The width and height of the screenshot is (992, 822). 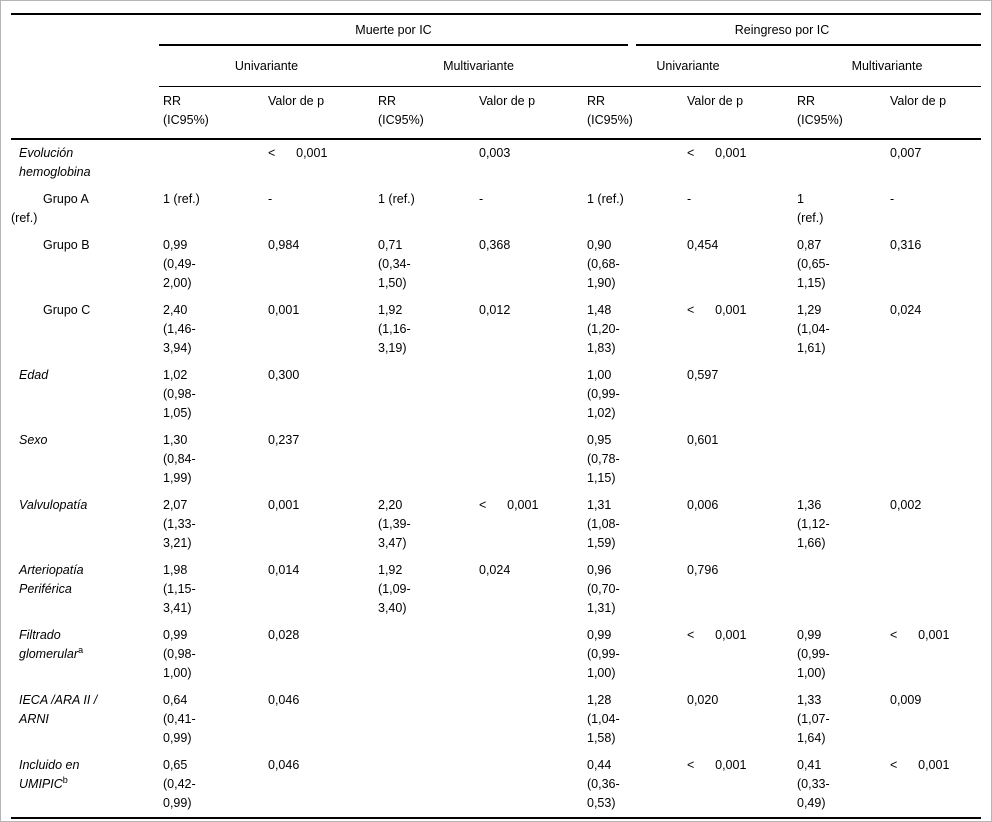 What do you see at coordinates (906, 700) in the screenshot?
I see `table-cell: 0,009` at bounding box center [906, 700].